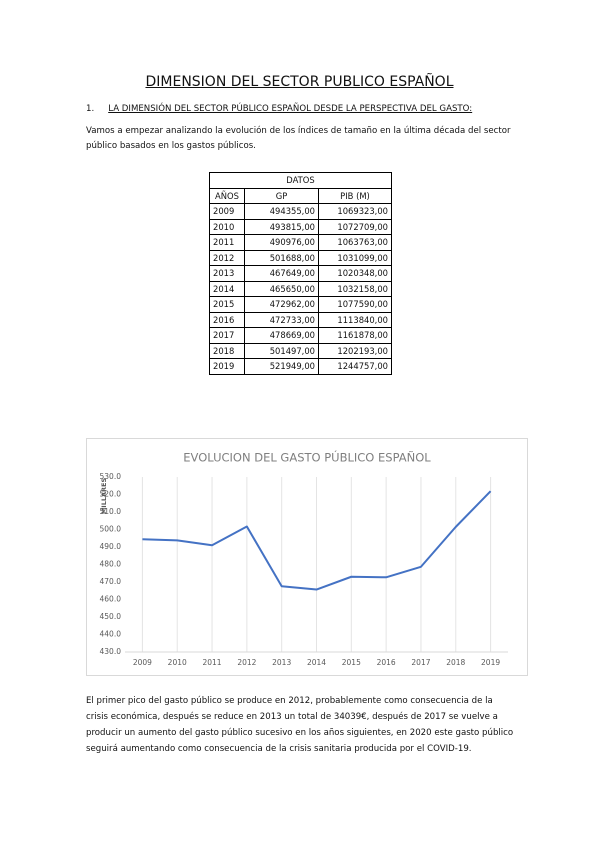  I want to click on header-cell: GP, so click(281, 195).